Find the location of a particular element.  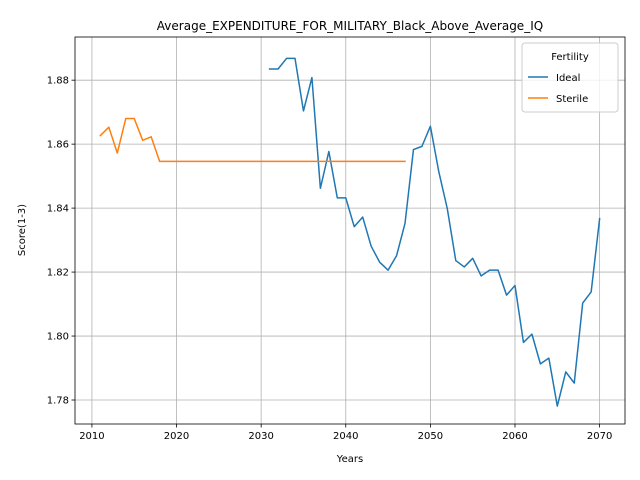

y-tick-label: 1.82 is located at coordinates (58, 273).